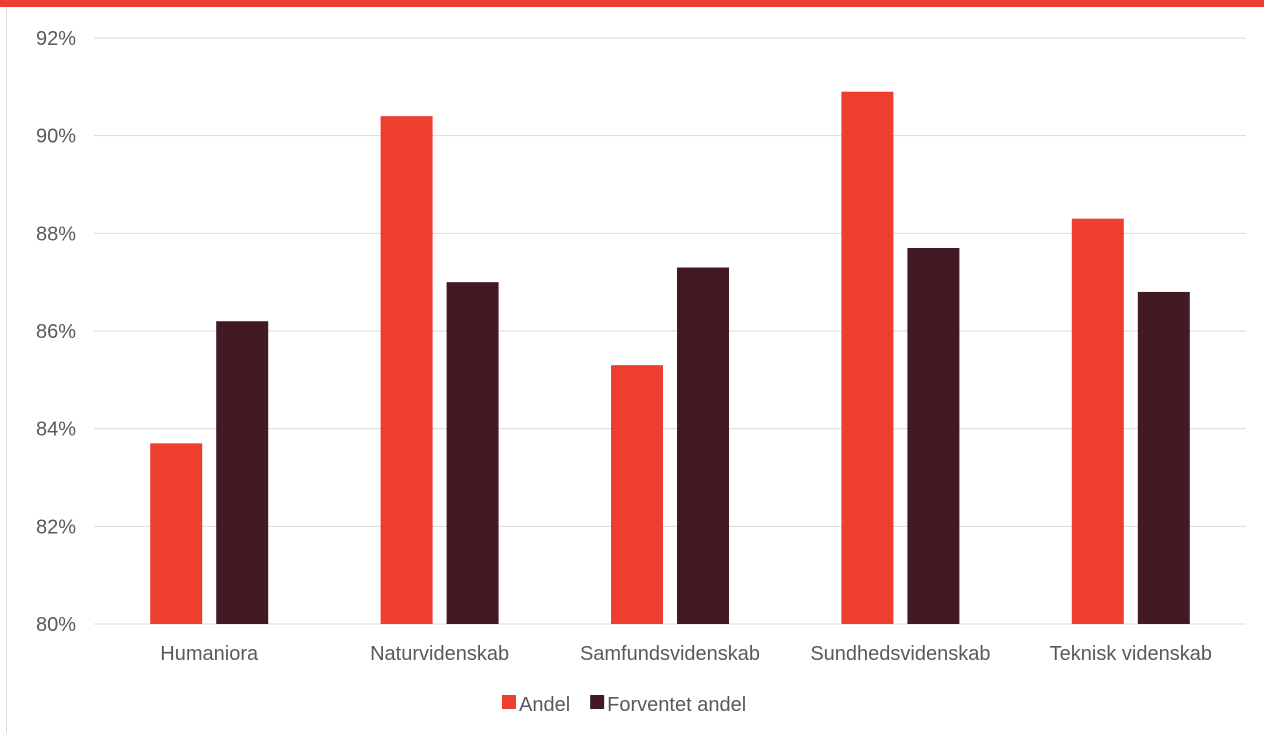  Describe the element at coordinates (56, 39) in the screenshot. I see `y-tick-label: 92%` at that location.